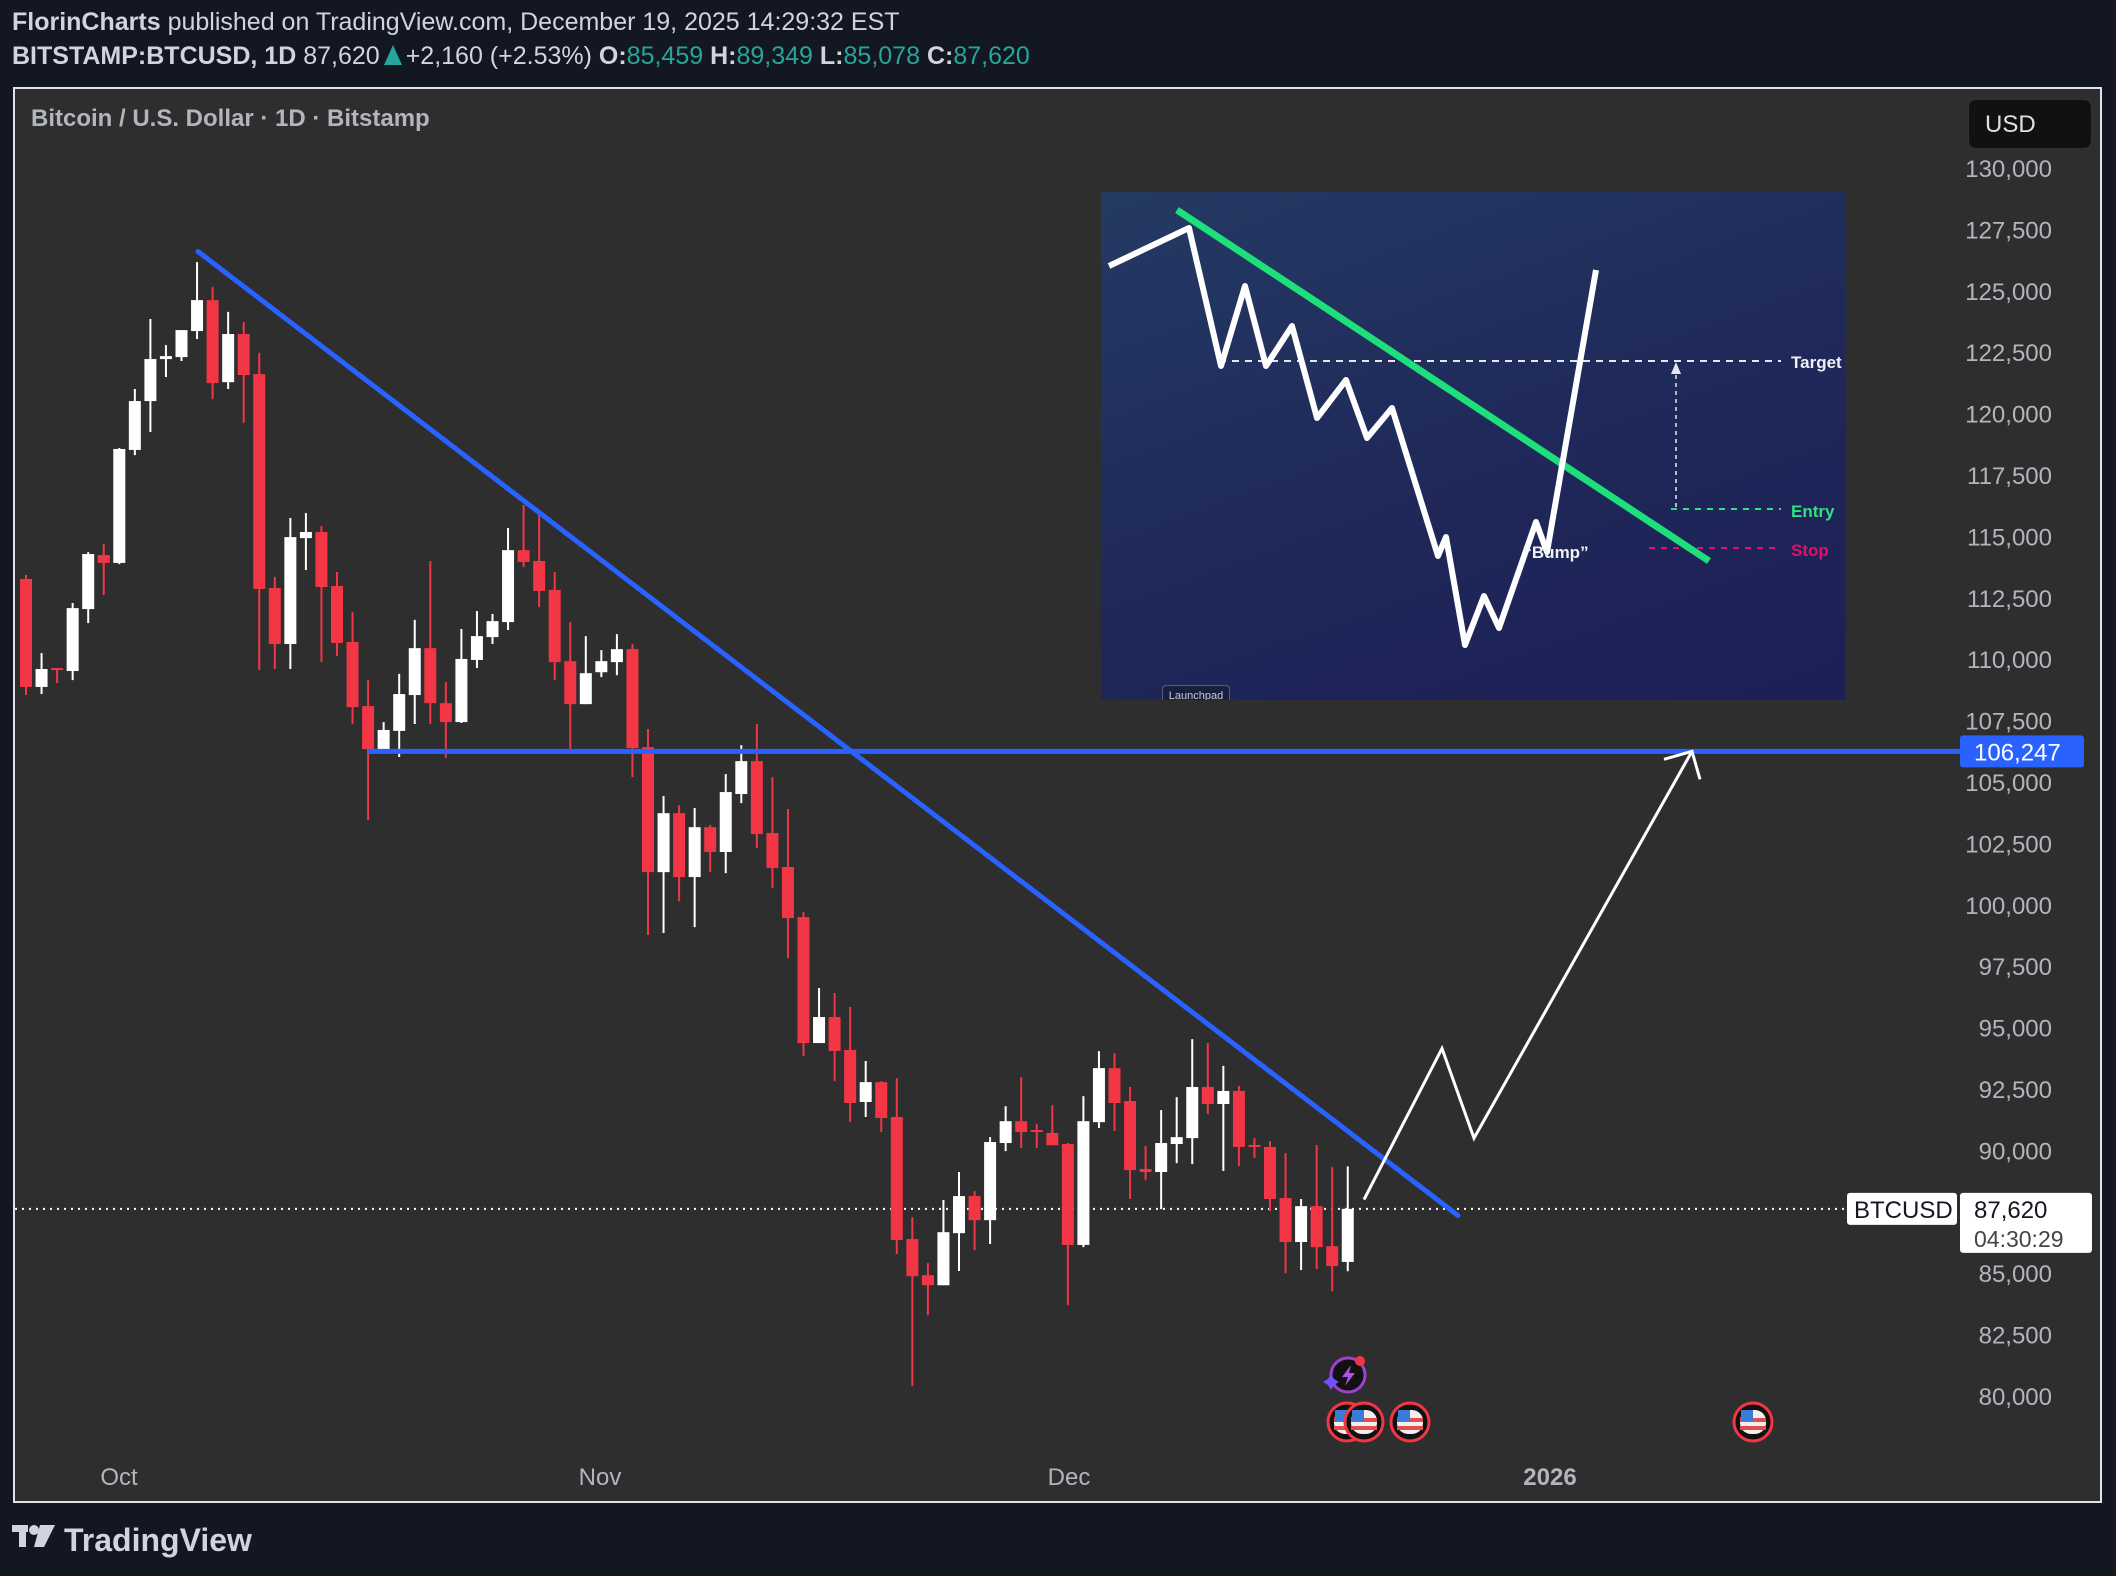  Describe the element at coordinates (2008, 230) in the screenshot. I see `price-axis-label: 127,500` at that location.